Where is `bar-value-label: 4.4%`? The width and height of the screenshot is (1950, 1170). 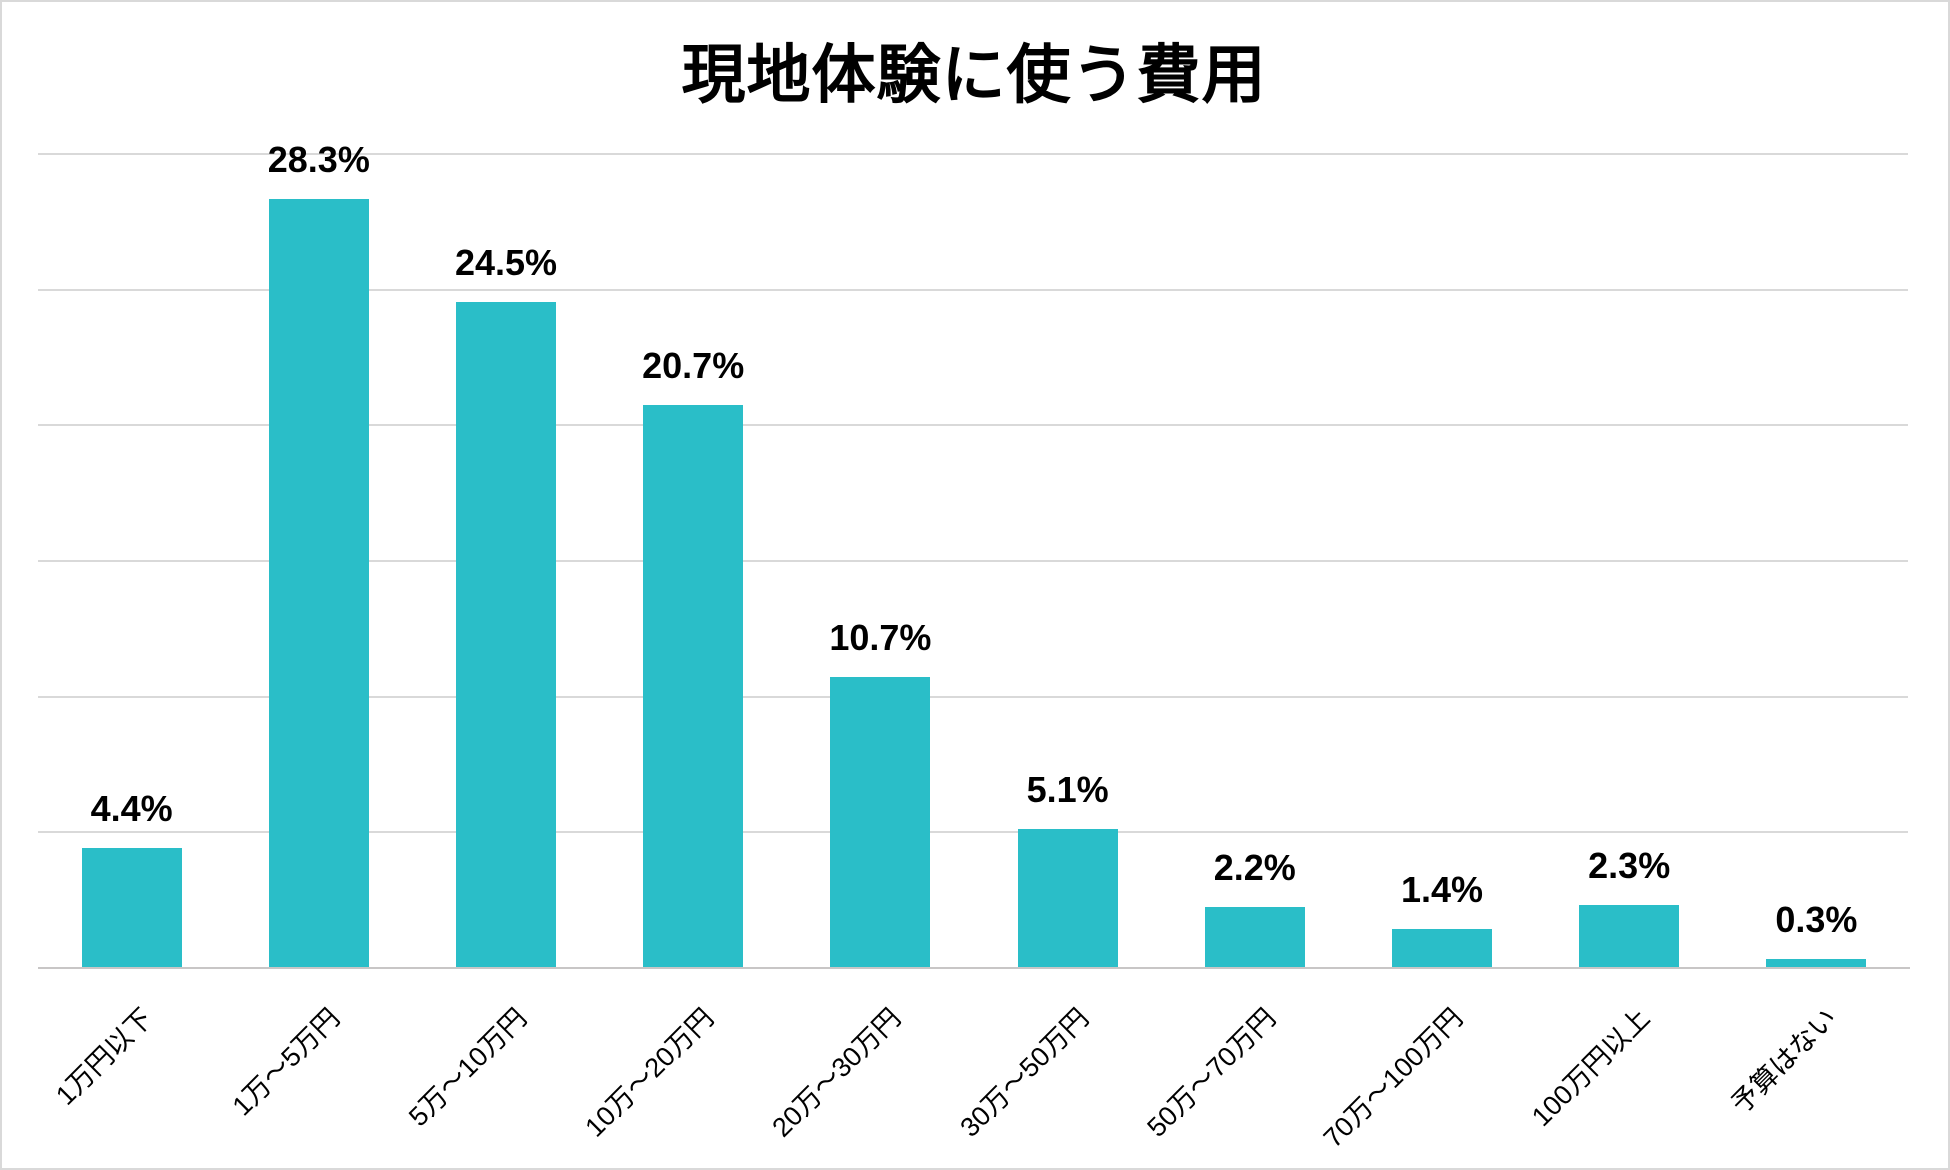 bar-value-label: 4.4% is located at coordinates (131, 808).